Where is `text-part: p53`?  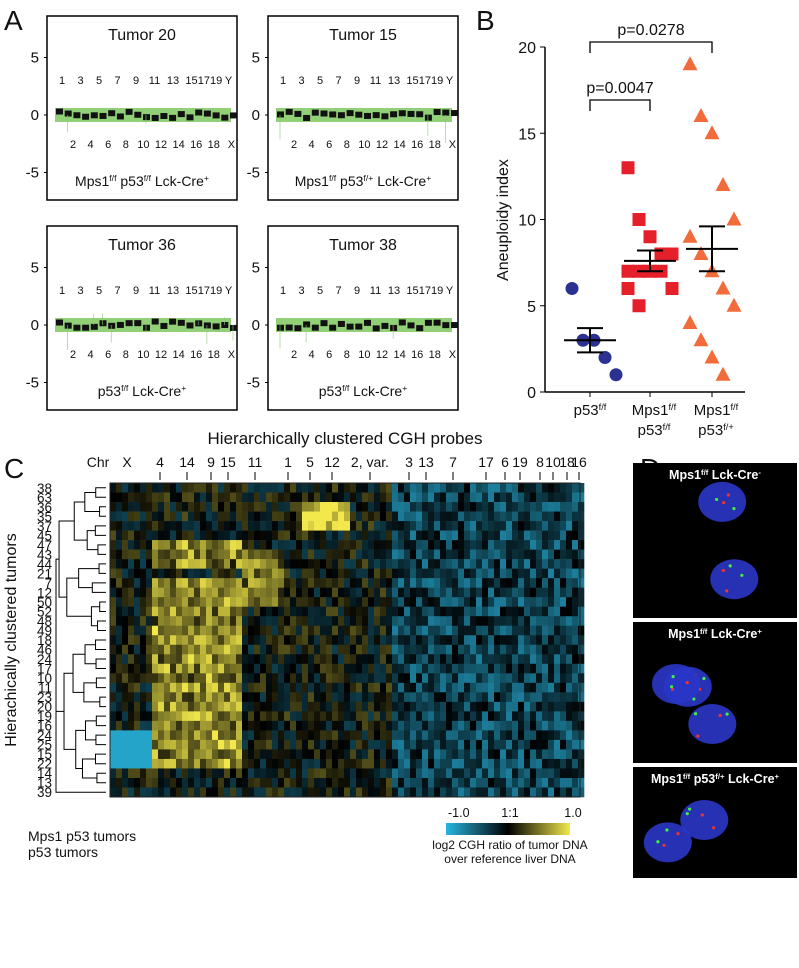
text-part: p53 is located at coordinates (110, 391).